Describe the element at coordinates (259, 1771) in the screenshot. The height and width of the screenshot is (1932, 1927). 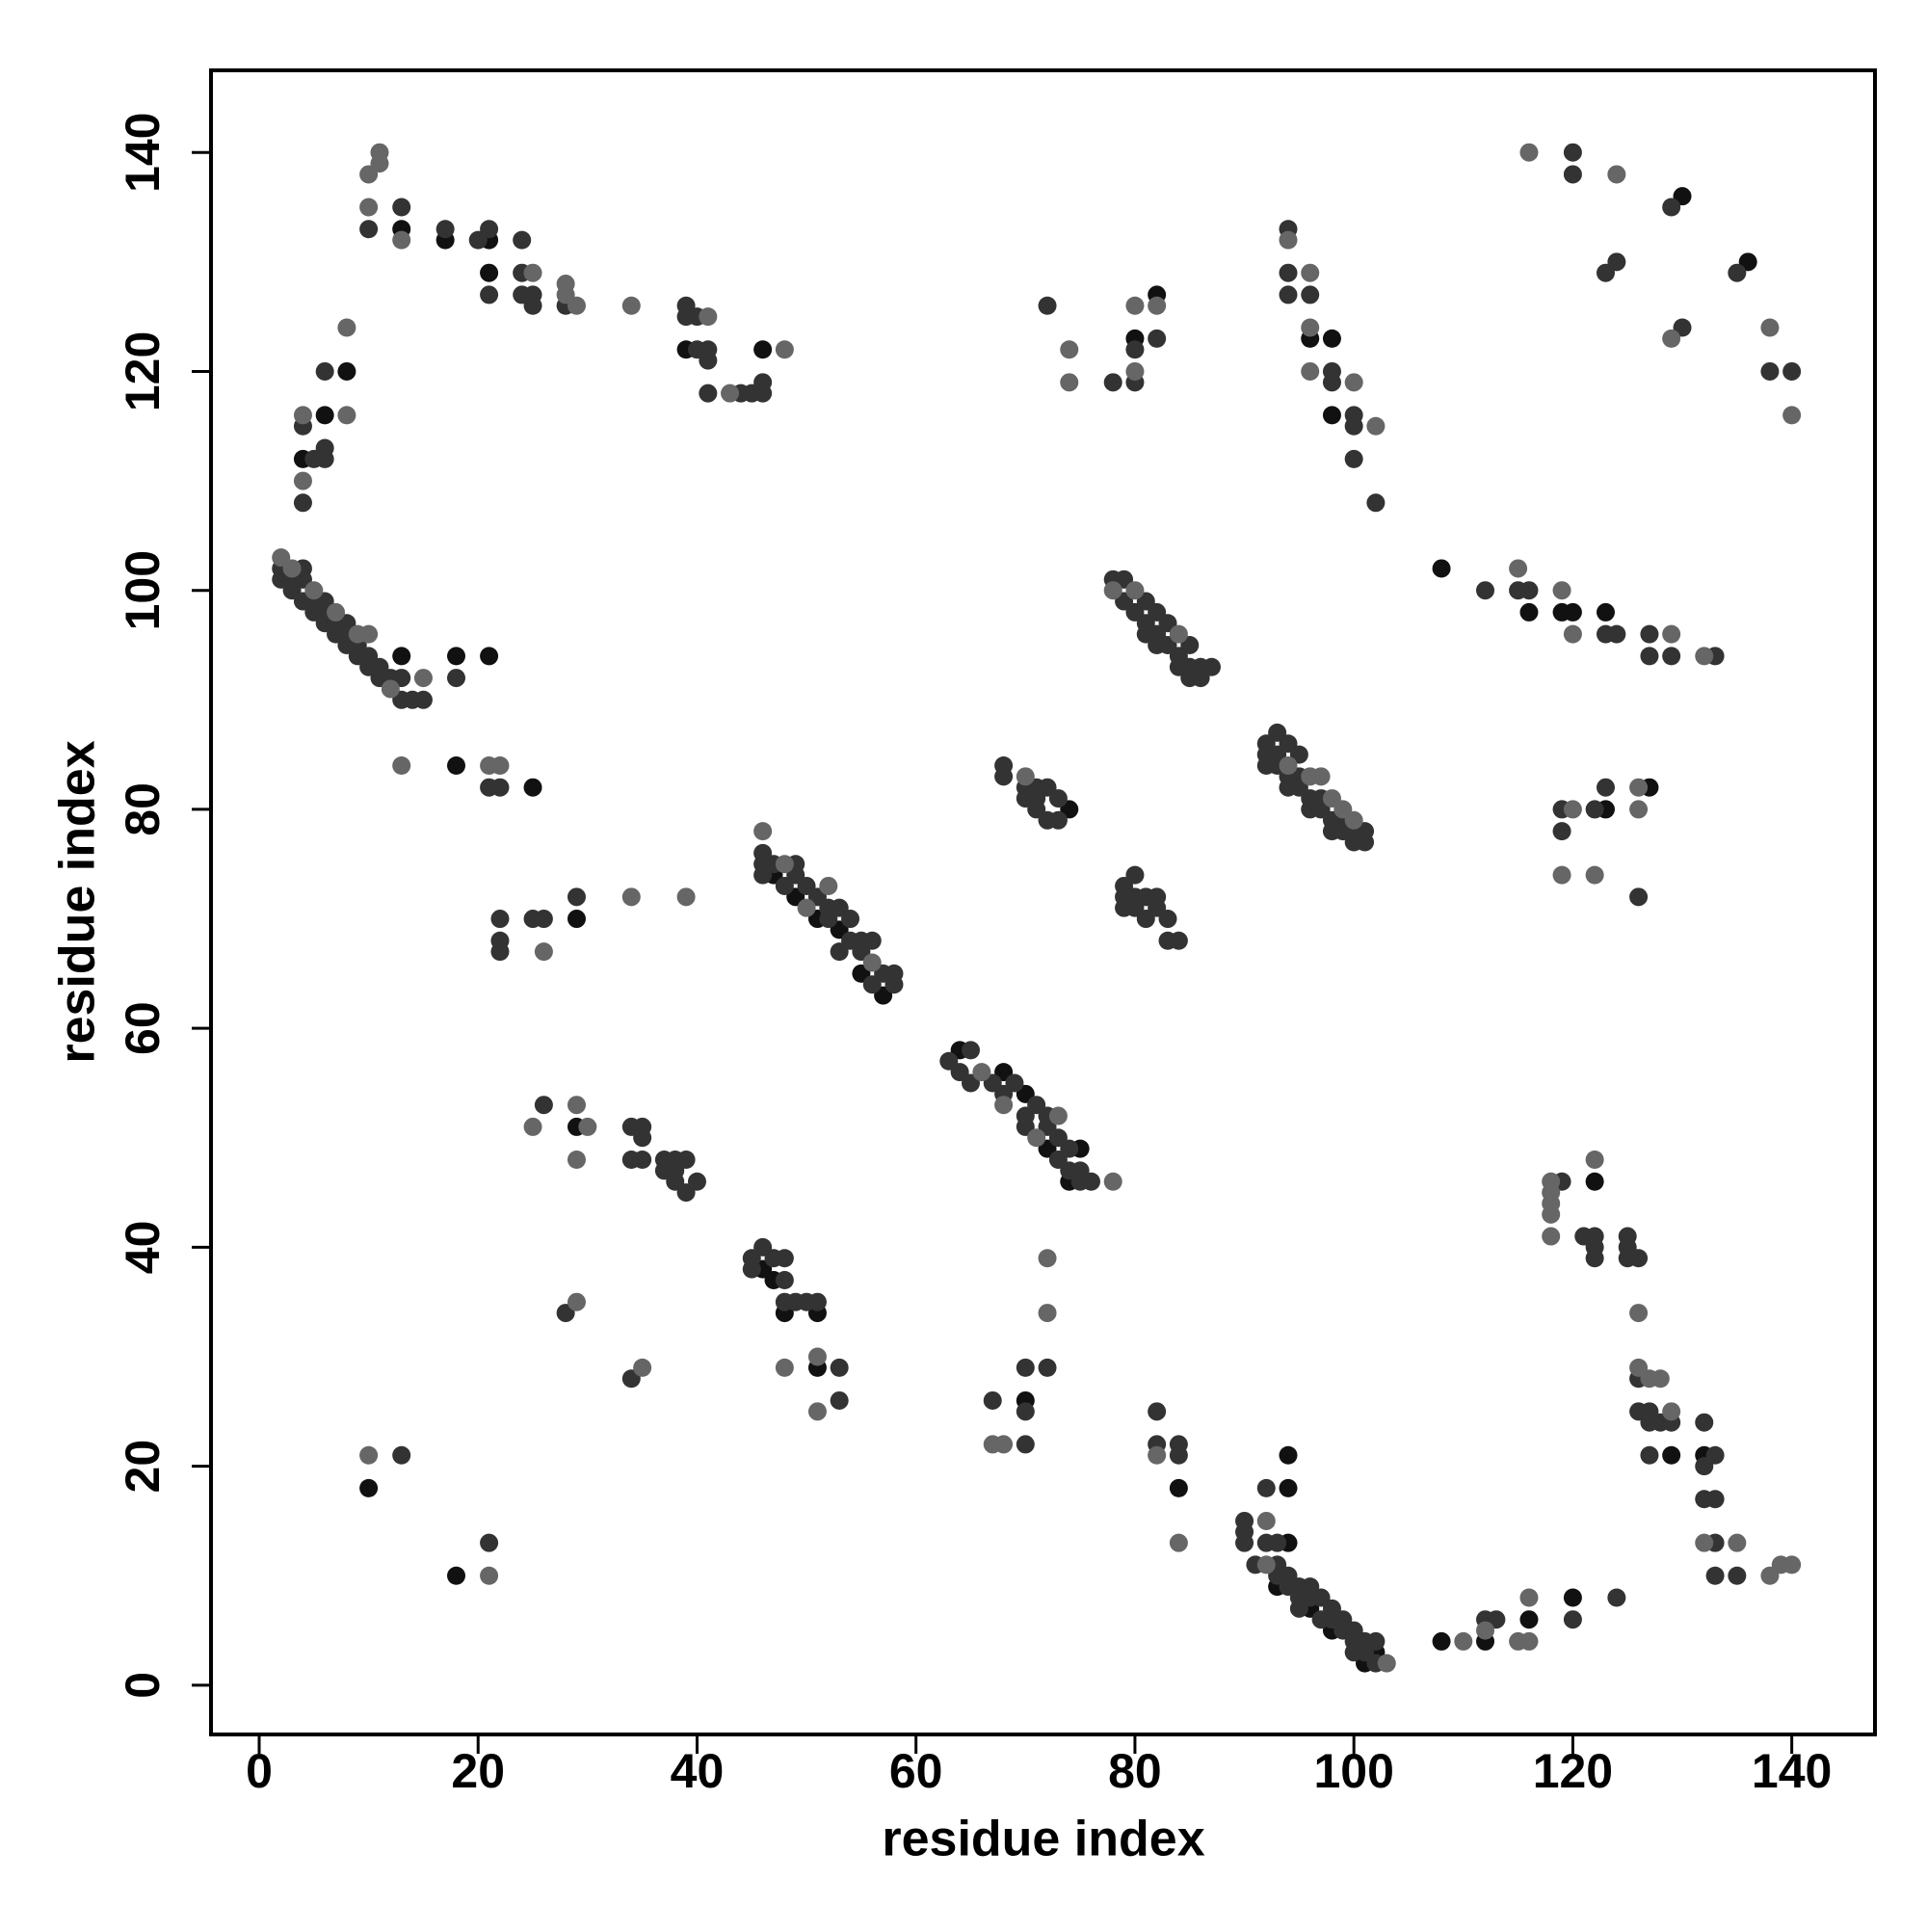
I see `x-tick-label: 0` at that location.